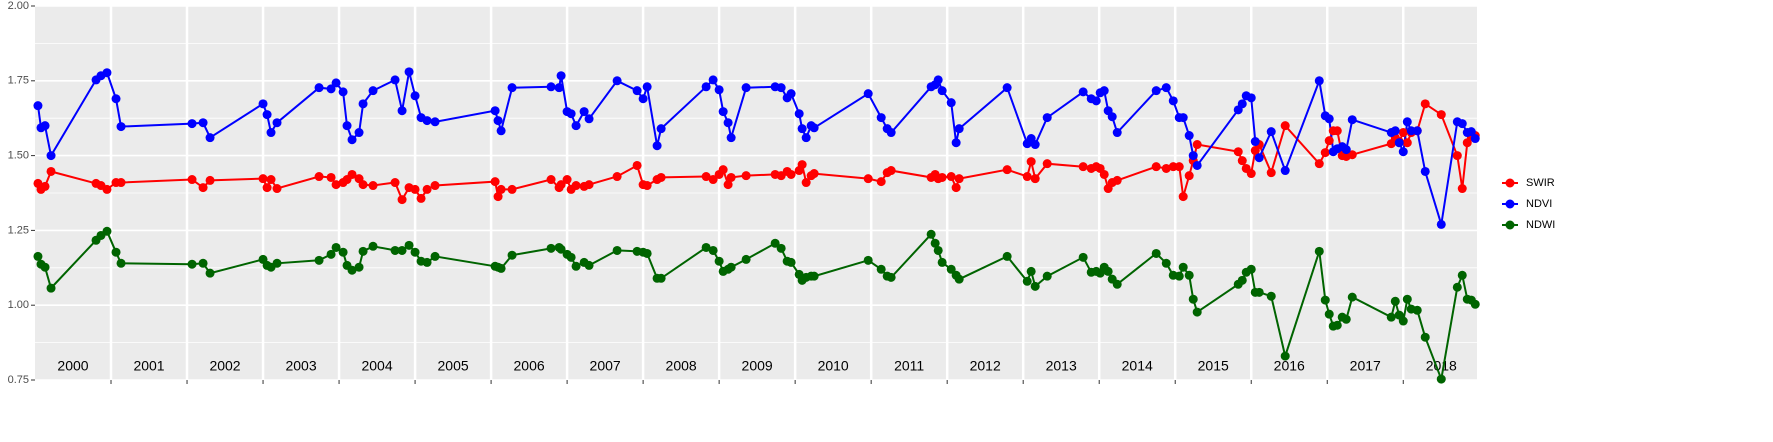 The width and height of the screenshot is (1773, 442). I want to click on year-label: 2007, so click(605, 366).